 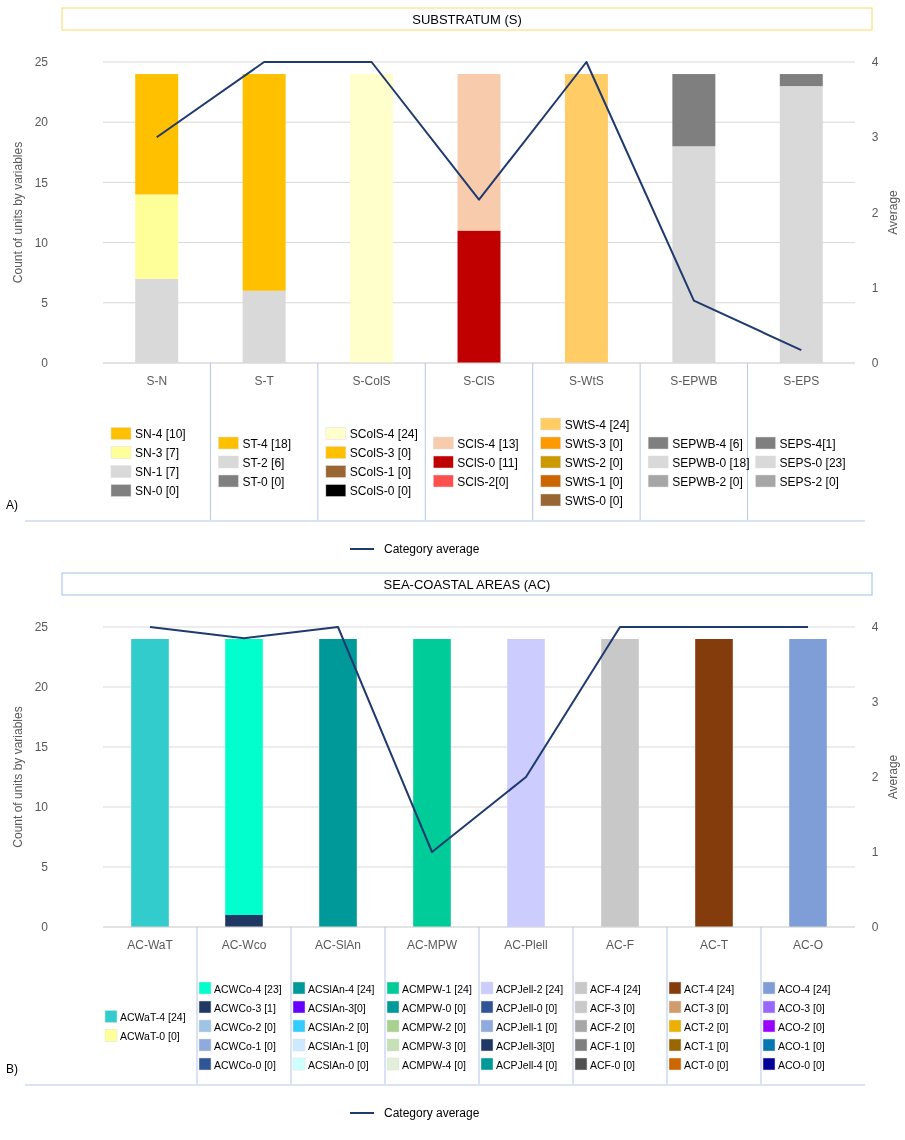 What do you see at coordinates (706, 1026) in the screenshot?
I see `legend-label: ACT-2 [0]` at bounding box center [706, 1026].